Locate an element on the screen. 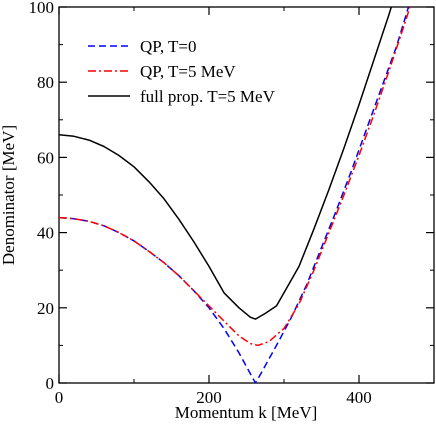 The height and width of the screenshot is (426, 436). x-tick-label: 200 is located at coordinates (209, 397).